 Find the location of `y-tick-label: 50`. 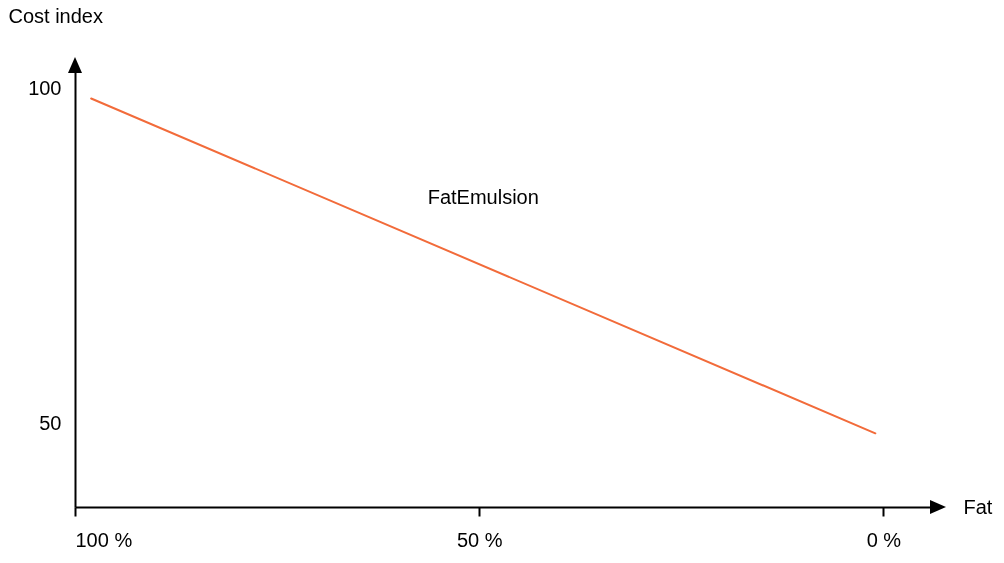

y-tick-label: 50 is located at coordinates (50, 422).